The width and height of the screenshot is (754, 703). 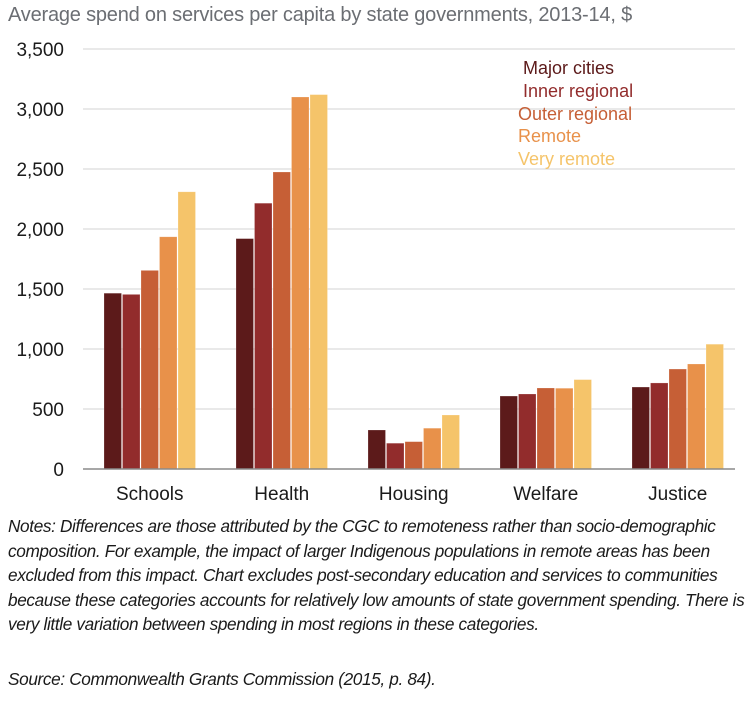 What do you see at coordinates (549, 136) in the screenshot?
I see `legend-entry: Remote` at bounding box center [549, 136].